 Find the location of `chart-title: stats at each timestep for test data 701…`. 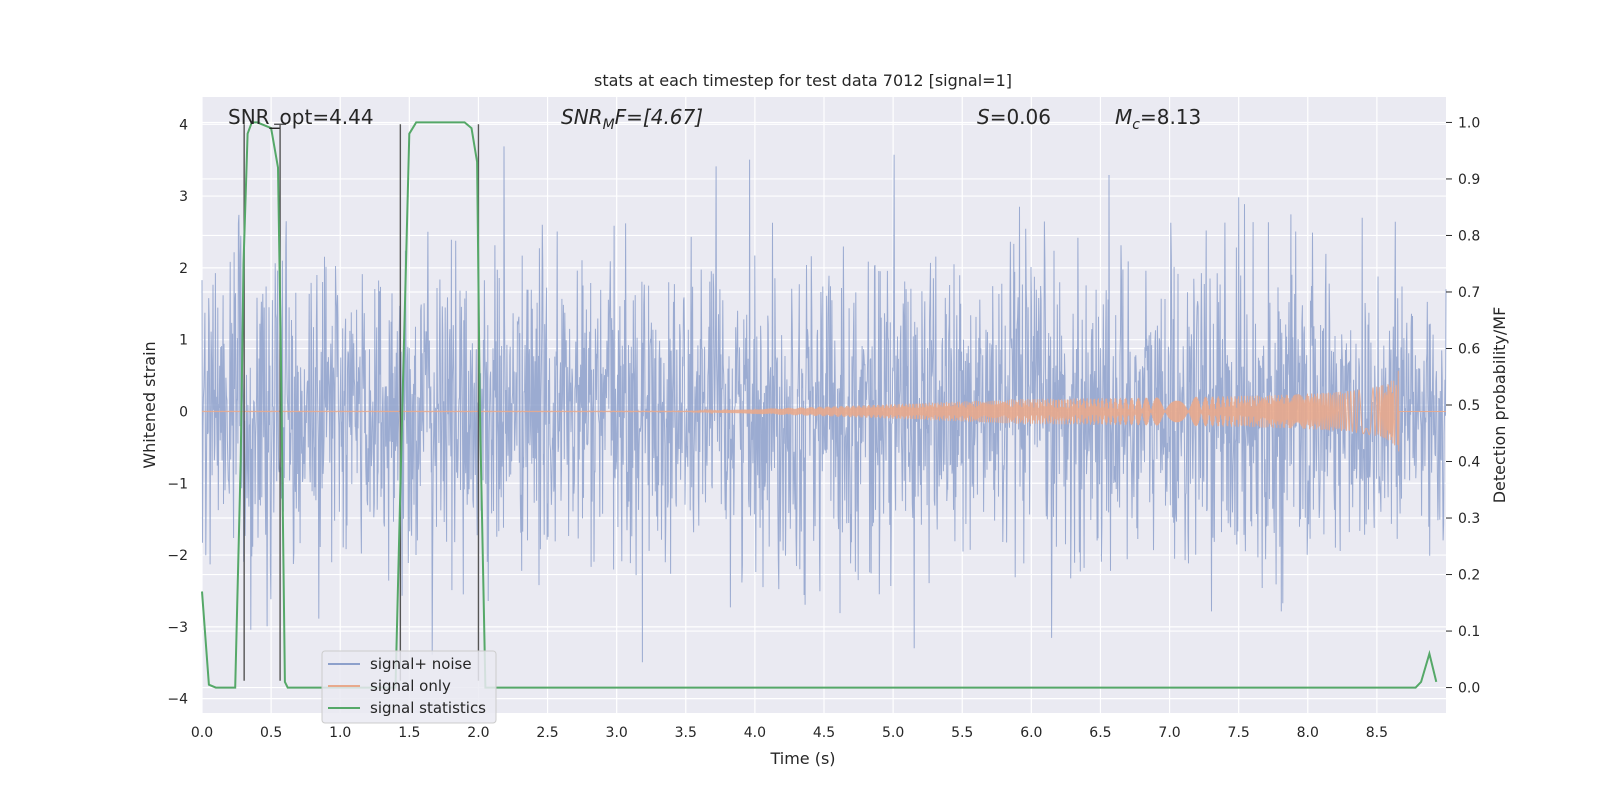

chart-title: stats at each timestep for test data 701… is located at coordinates (803, 80).